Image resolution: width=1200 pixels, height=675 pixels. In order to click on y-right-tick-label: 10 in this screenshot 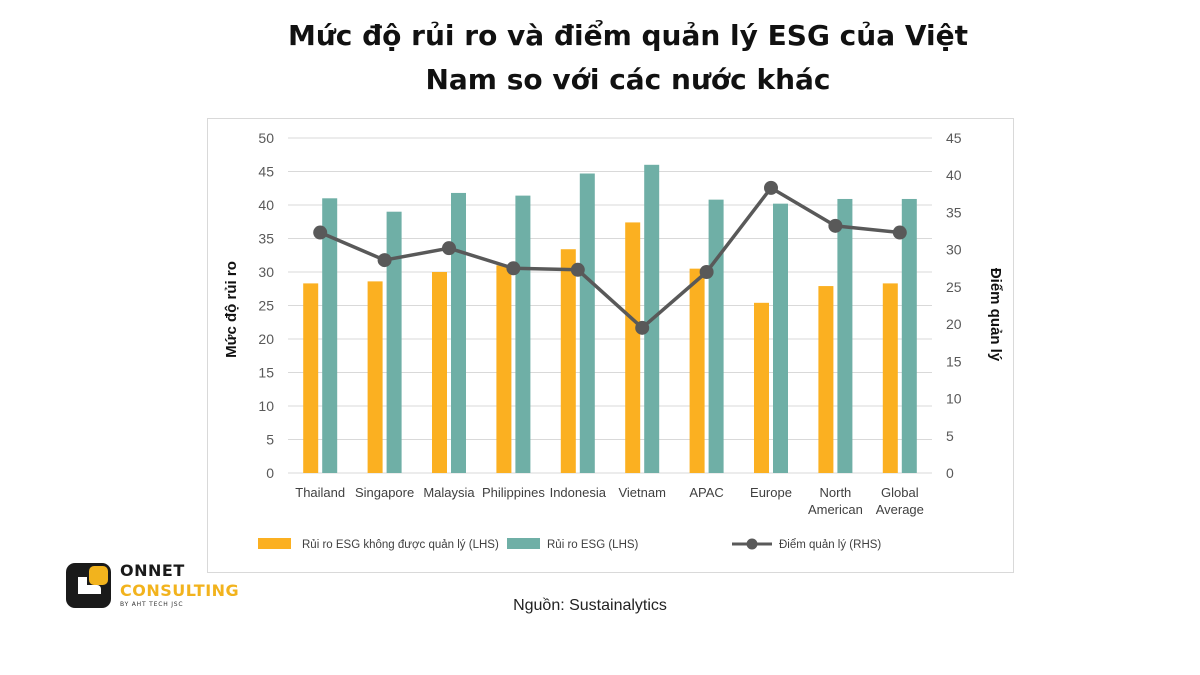, I will do `click(954, 399)`.